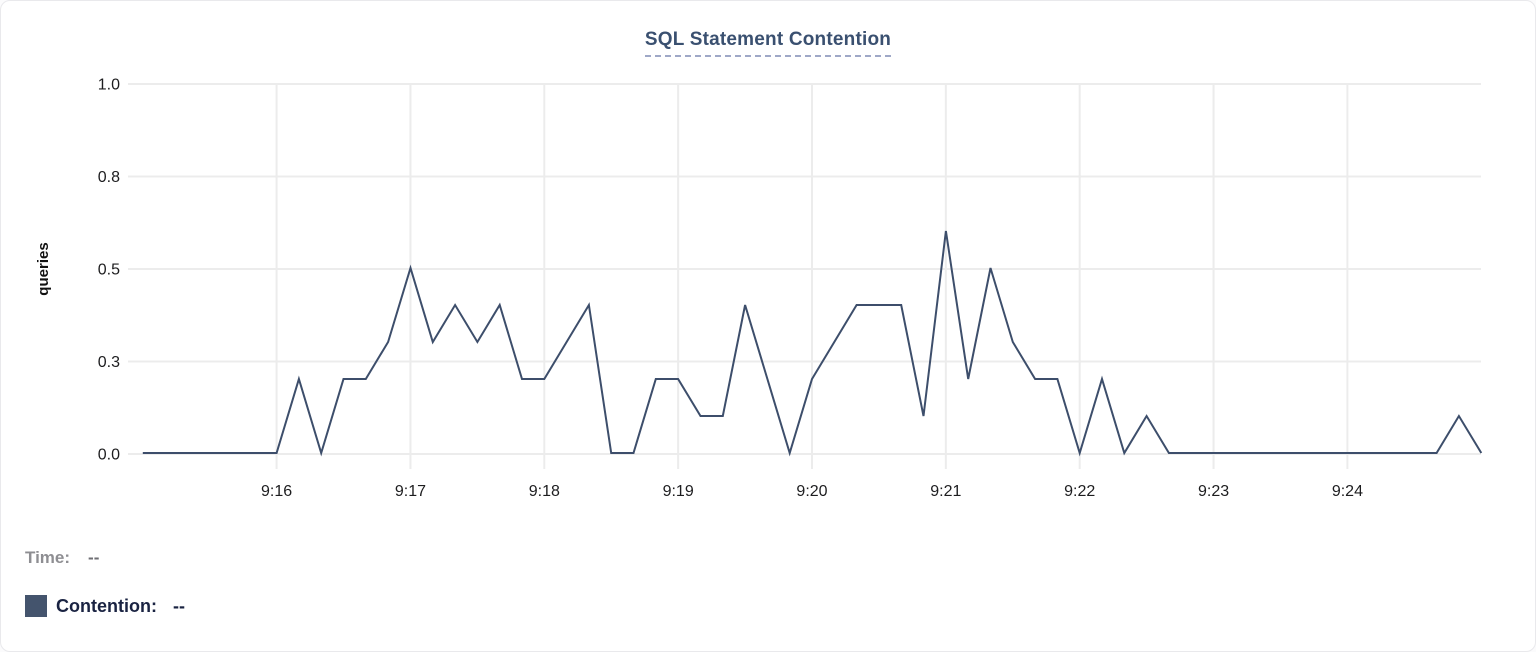 This screenshot has width=1536, height=652. What do you see at coordinates (109, 177) in the screenshot?
I see `svg-text: 0.8` at bounding box center [109, 177].